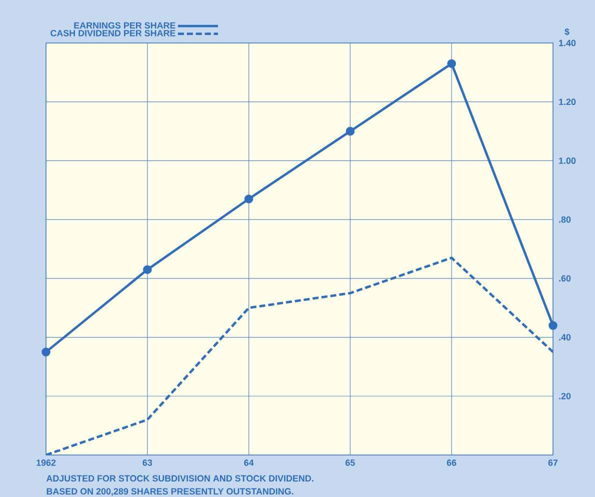 Image resolution: width=595 pixels, height=497 pixels. What do you see at coordinates (249, 462) in the screenshot?
I see `x-tick-label: 64` at bounding box center [249, 462].